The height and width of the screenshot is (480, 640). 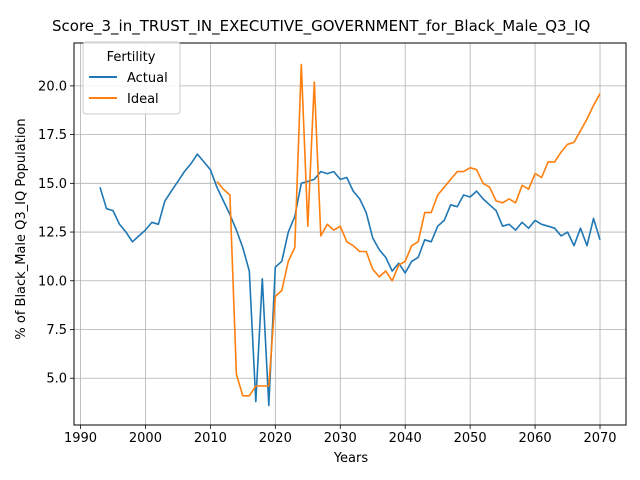 I want to click on x-tick-label: 2040, so click(x=405, y=438).